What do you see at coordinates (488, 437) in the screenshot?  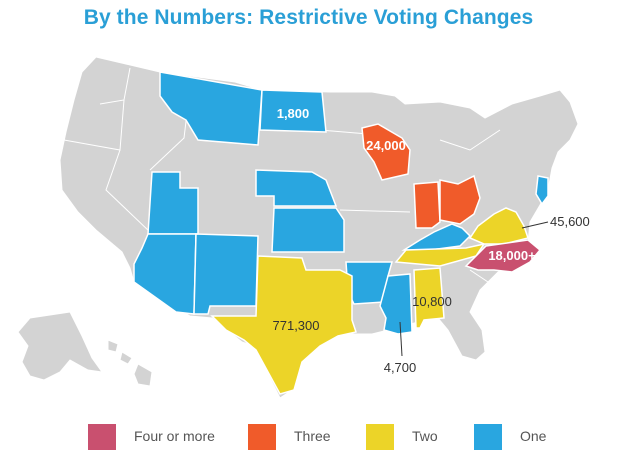 I see `legend-swatch-one` at bounding box center [488, 437].